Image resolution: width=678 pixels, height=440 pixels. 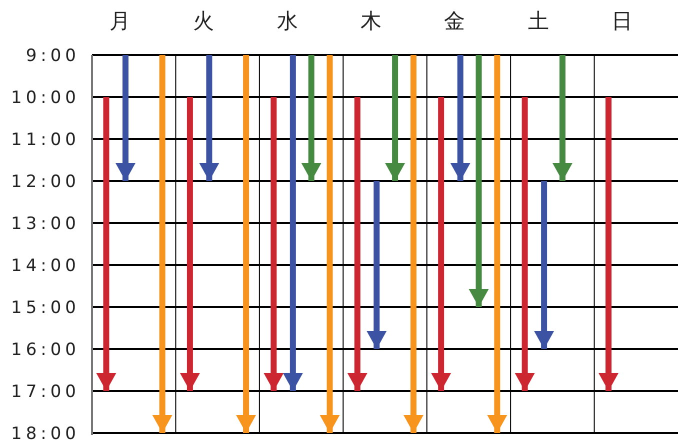 What do you see at coordinates (622, 21) in the screenshot?
I see `x-tick-label: 日` at bounding box center [622, 21].